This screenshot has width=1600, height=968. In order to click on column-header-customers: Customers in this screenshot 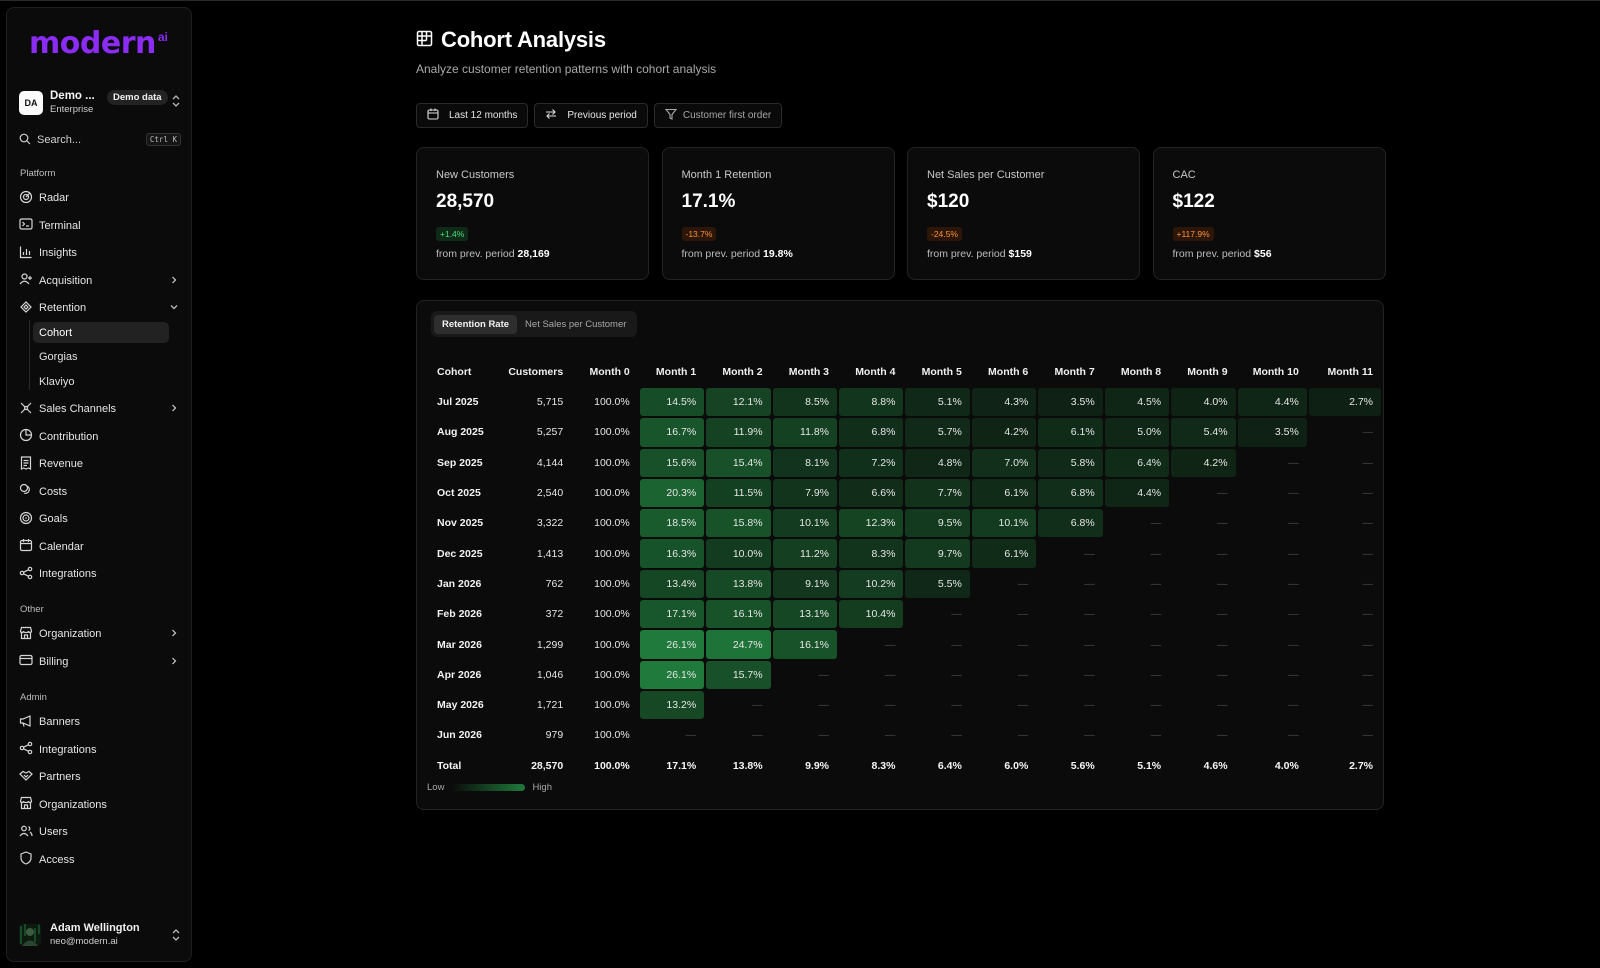, I will do `click(536, 372)`.